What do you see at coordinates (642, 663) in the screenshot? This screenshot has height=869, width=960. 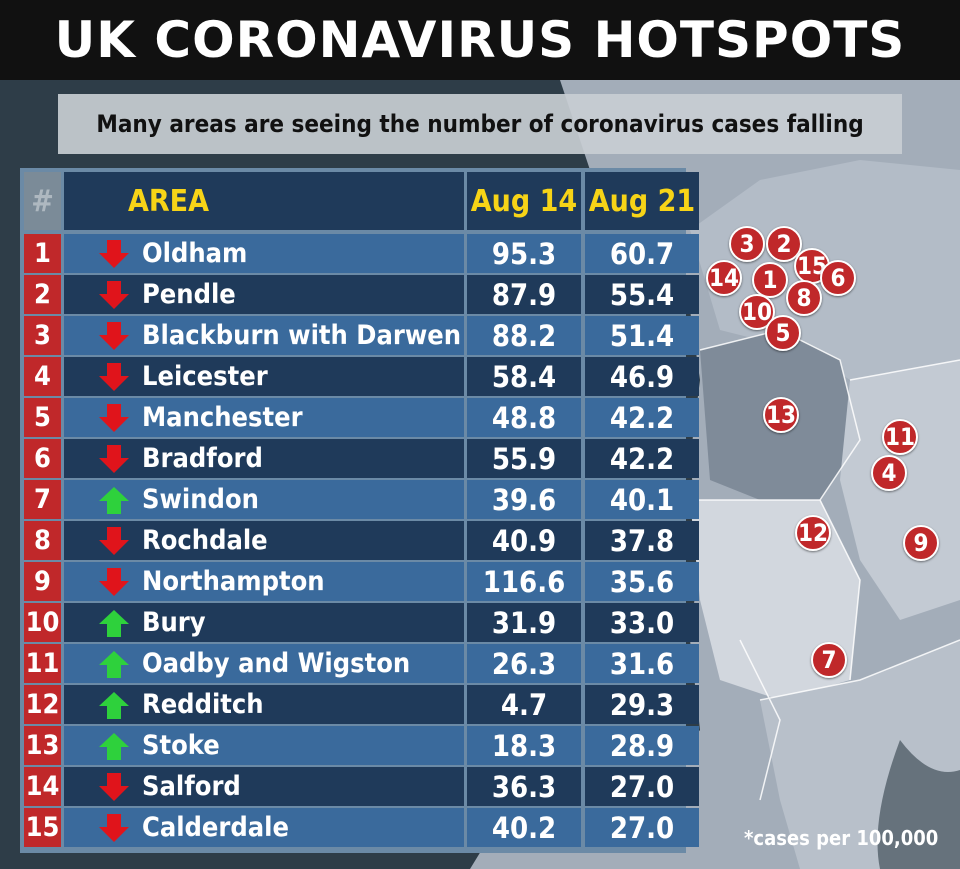 I see `aug21-value: 31.6` at bounding box center [642, 663].